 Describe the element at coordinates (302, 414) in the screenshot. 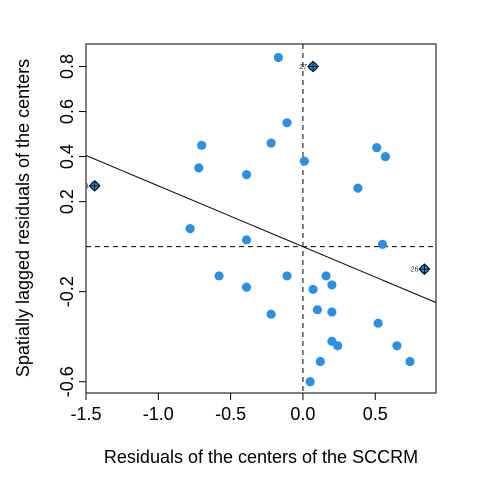

I see `x-tick-label-3: 0.0` at that location.